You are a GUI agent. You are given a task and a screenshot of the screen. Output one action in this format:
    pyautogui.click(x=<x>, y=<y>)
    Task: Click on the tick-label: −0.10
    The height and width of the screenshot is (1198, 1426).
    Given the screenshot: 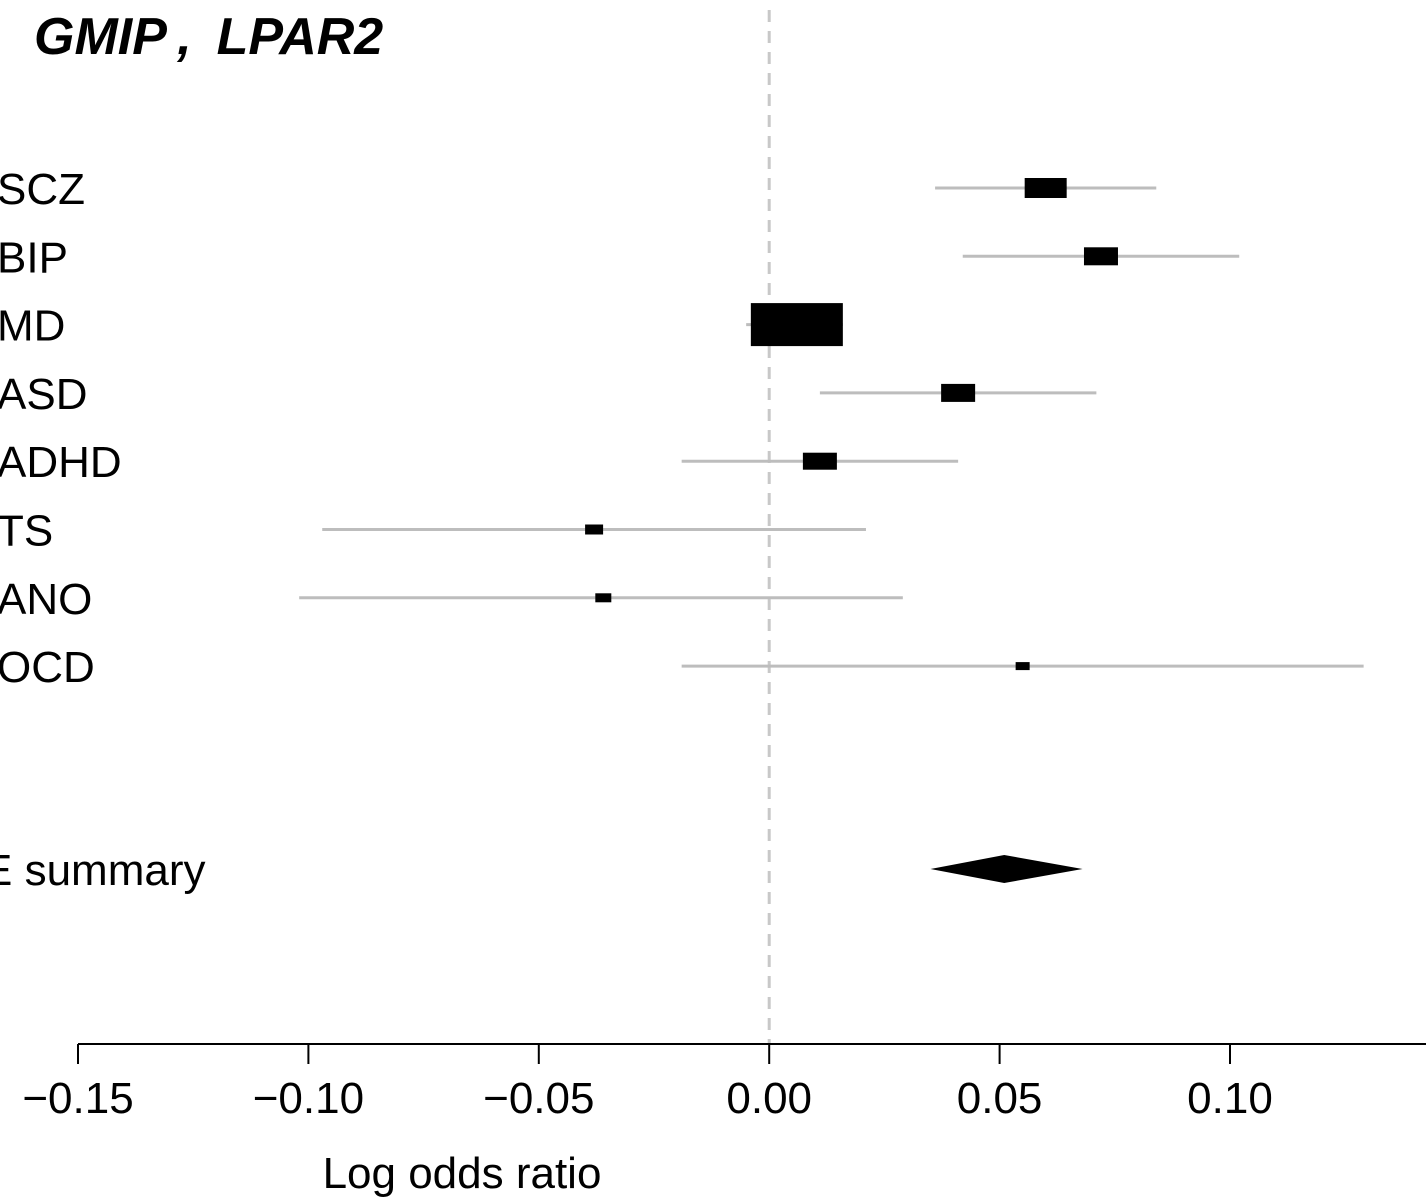 What is the action you would take?
    pyautogui.click(x=308, y=1098)
    